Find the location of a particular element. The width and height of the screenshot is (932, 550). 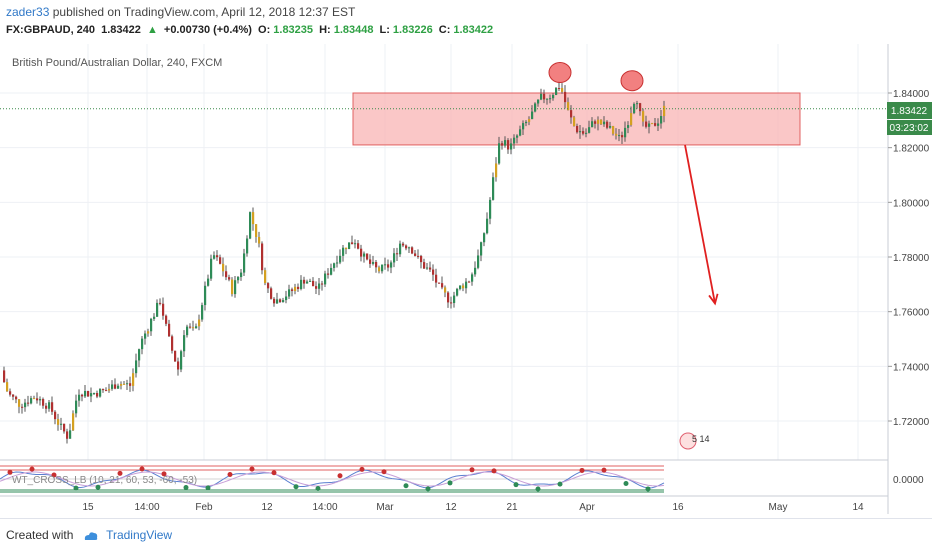

high-label: H: is located at coordinates (325, 30).